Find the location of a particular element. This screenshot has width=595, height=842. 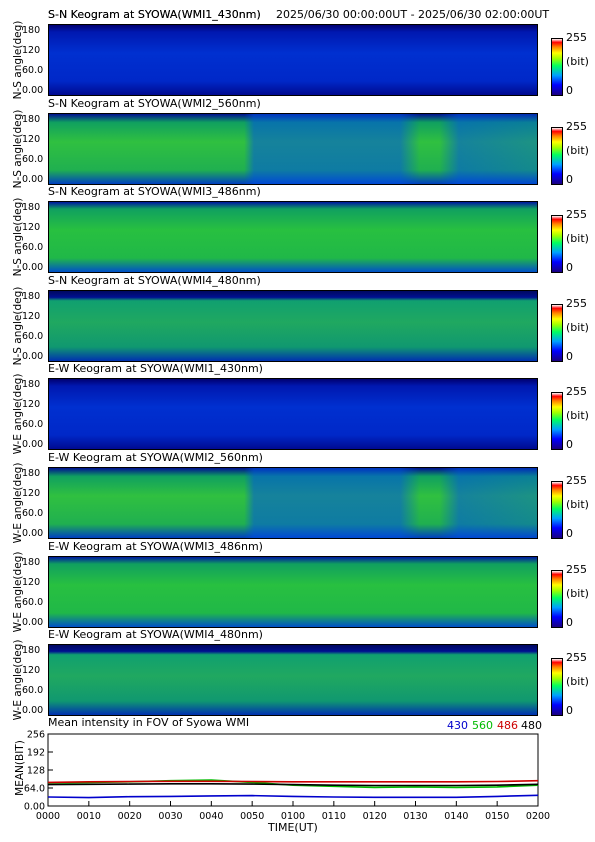

mean-ytick-label: 128 is located at coordinates (36, 771).